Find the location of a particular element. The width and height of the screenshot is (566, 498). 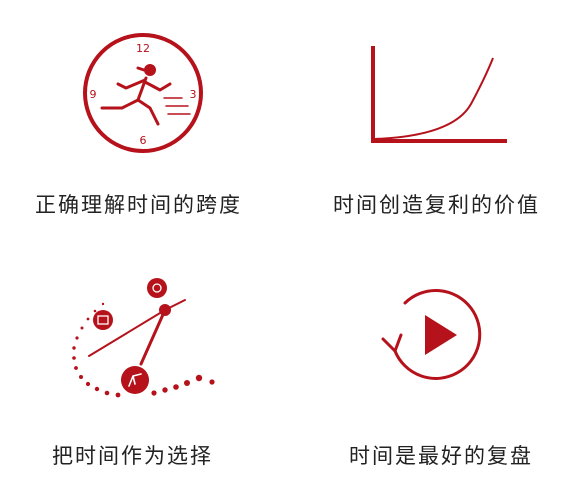

caption-time-replay: 时间是最好的复盘 is located at coordinates (441, 456).